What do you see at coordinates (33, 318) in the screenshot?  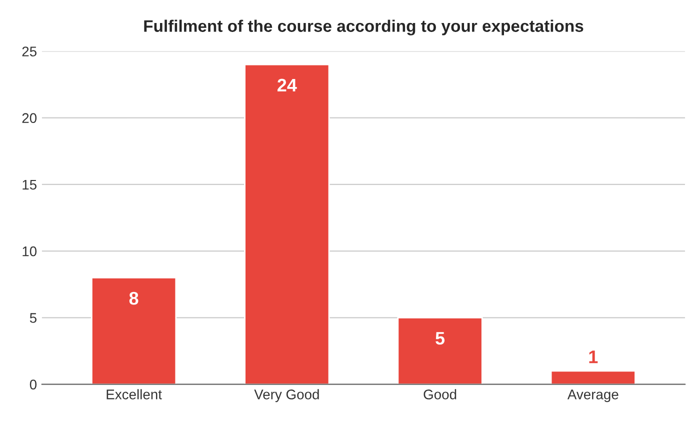 I see `y-tick-label: 5` at bounding box center [33, 318].